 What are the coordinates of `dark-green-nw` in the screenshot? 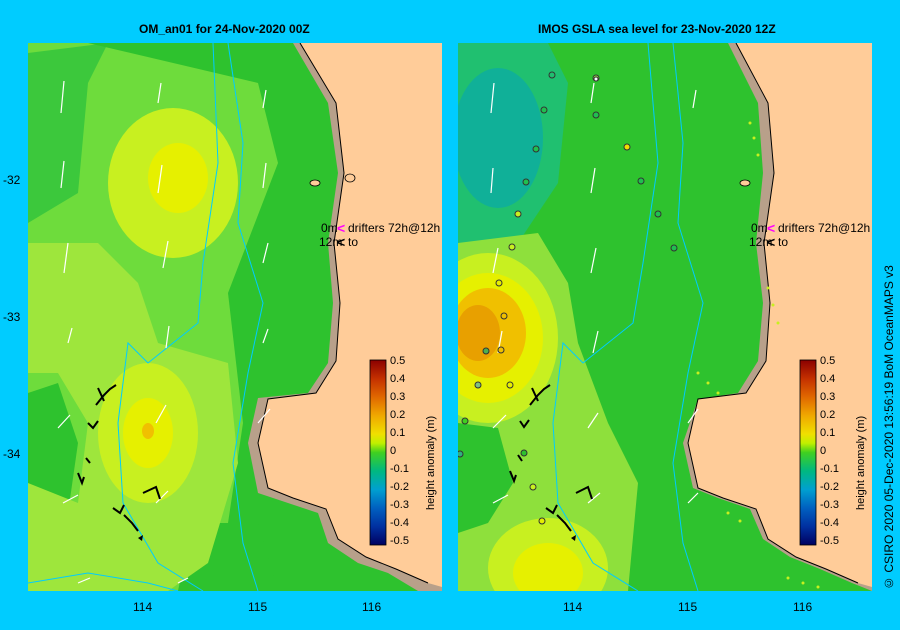 It's located at (68, 133).